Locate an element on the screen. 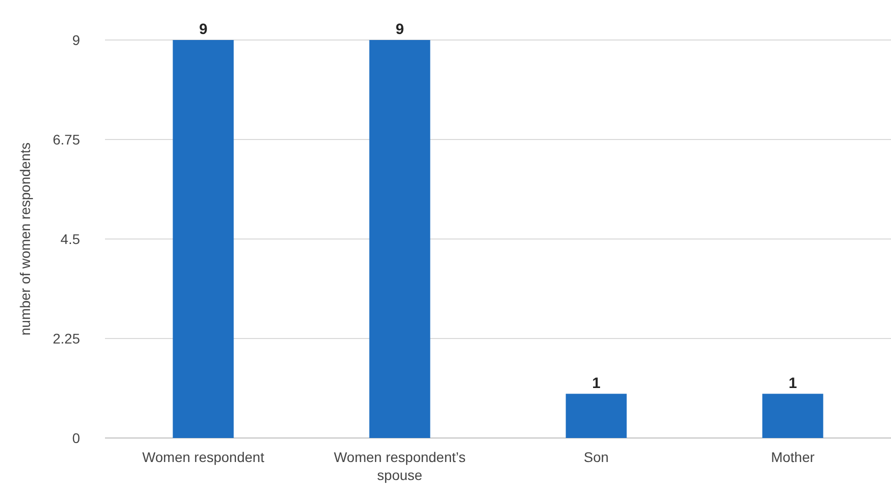 The image size is (891, 485). y-tick-label: 4.5 is located at coordinates (70, 239).